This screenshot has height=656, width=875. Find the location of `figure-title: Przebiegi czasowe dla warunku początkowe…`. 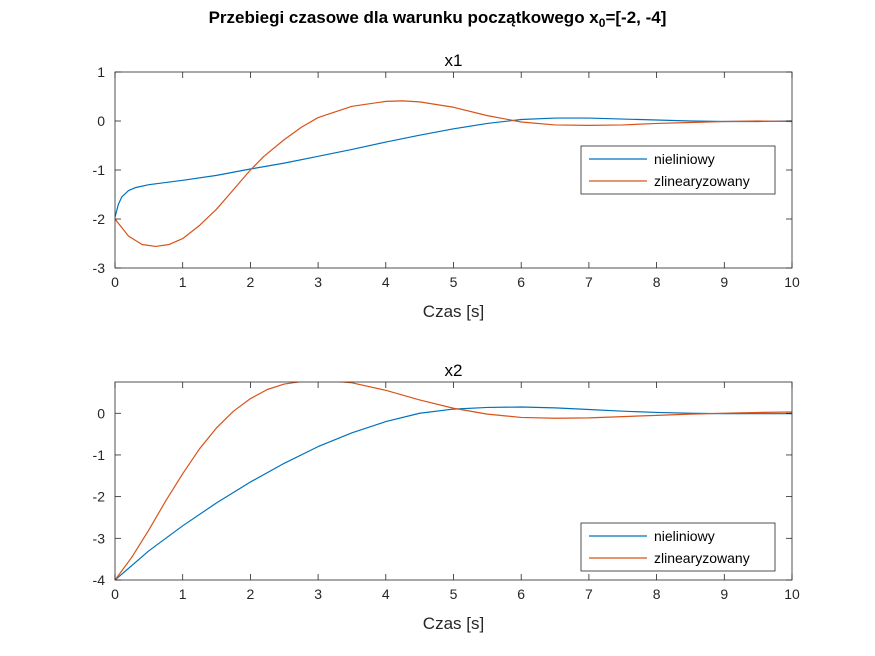

figure-title: Przebiegi czasowe dla warunku początkowe… is located at coordinates (437, 19).